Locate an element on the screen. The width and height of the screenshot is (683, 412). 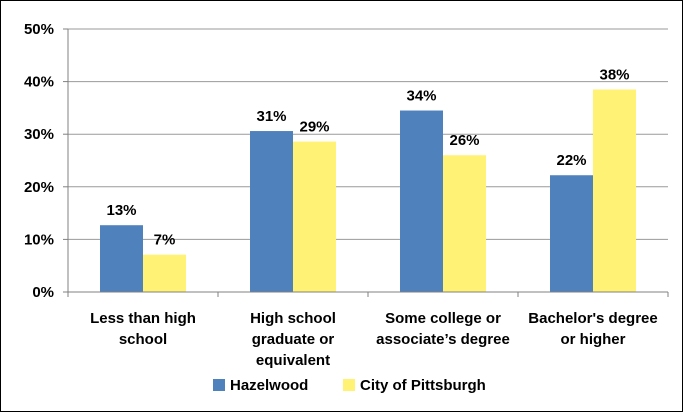
legend: Hazelwood City of Pittsburgh is located at coordinates (349, 385).